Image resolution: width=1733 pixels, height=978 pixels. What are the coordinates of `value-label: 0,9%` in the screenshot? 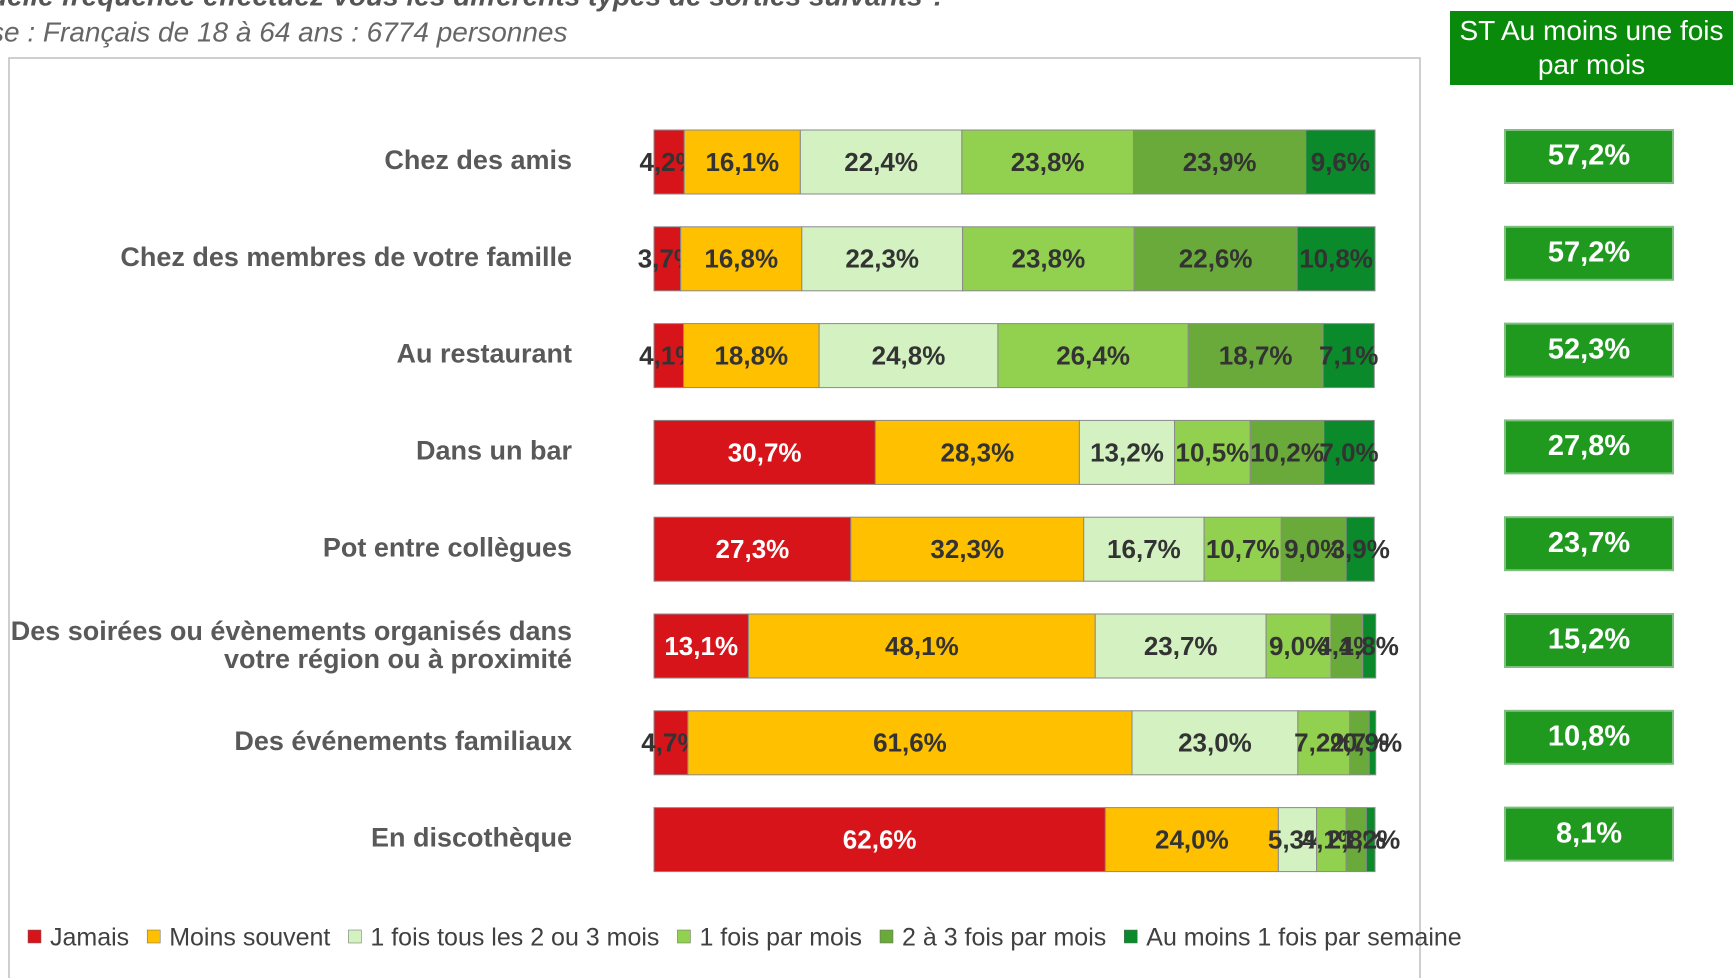 It's located at (1372, 743).